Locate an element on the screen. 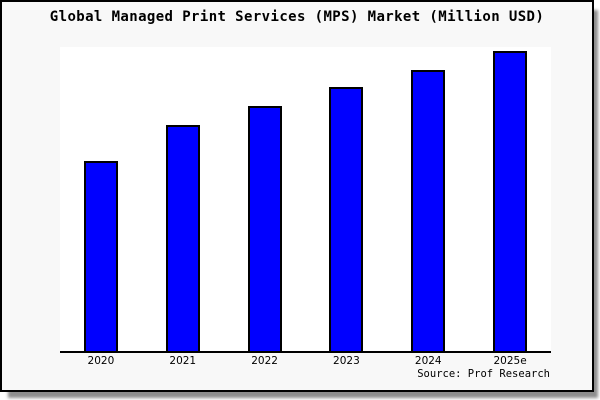 Image resolution: width=600 pixels, height=400 pixels. x-tick-label-2021: 2021 is located at coordinates (183, 361).